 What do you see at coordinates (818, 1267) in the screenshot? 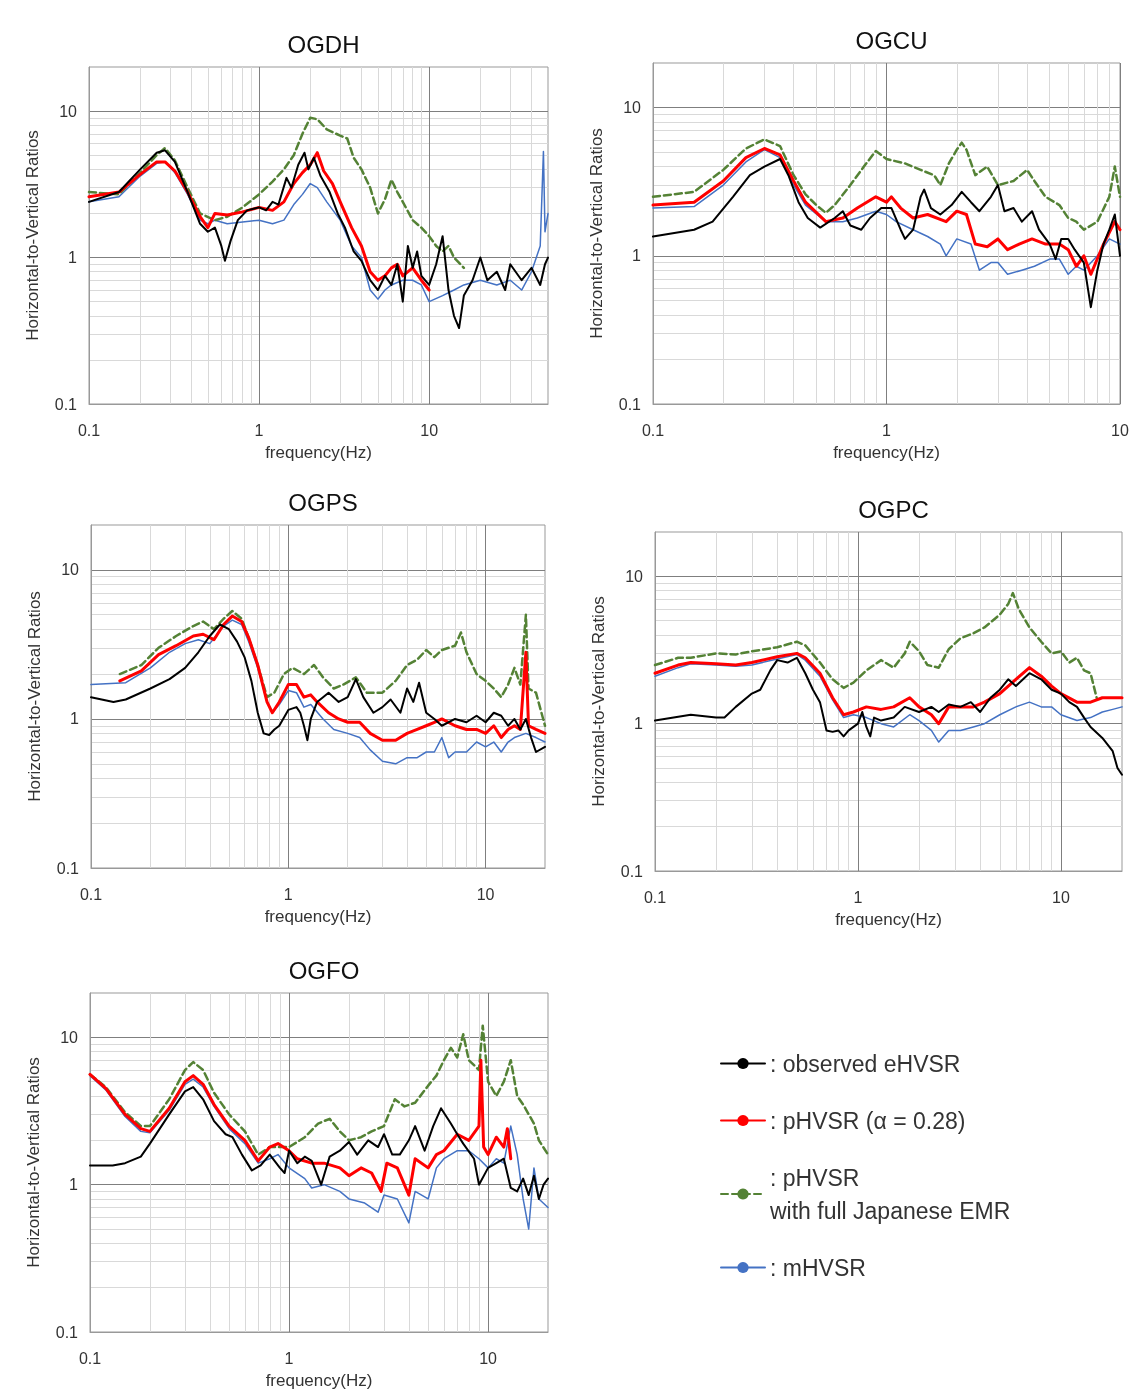
I see `legend-label: : mHVSR` at bounding box center [818, 1267].